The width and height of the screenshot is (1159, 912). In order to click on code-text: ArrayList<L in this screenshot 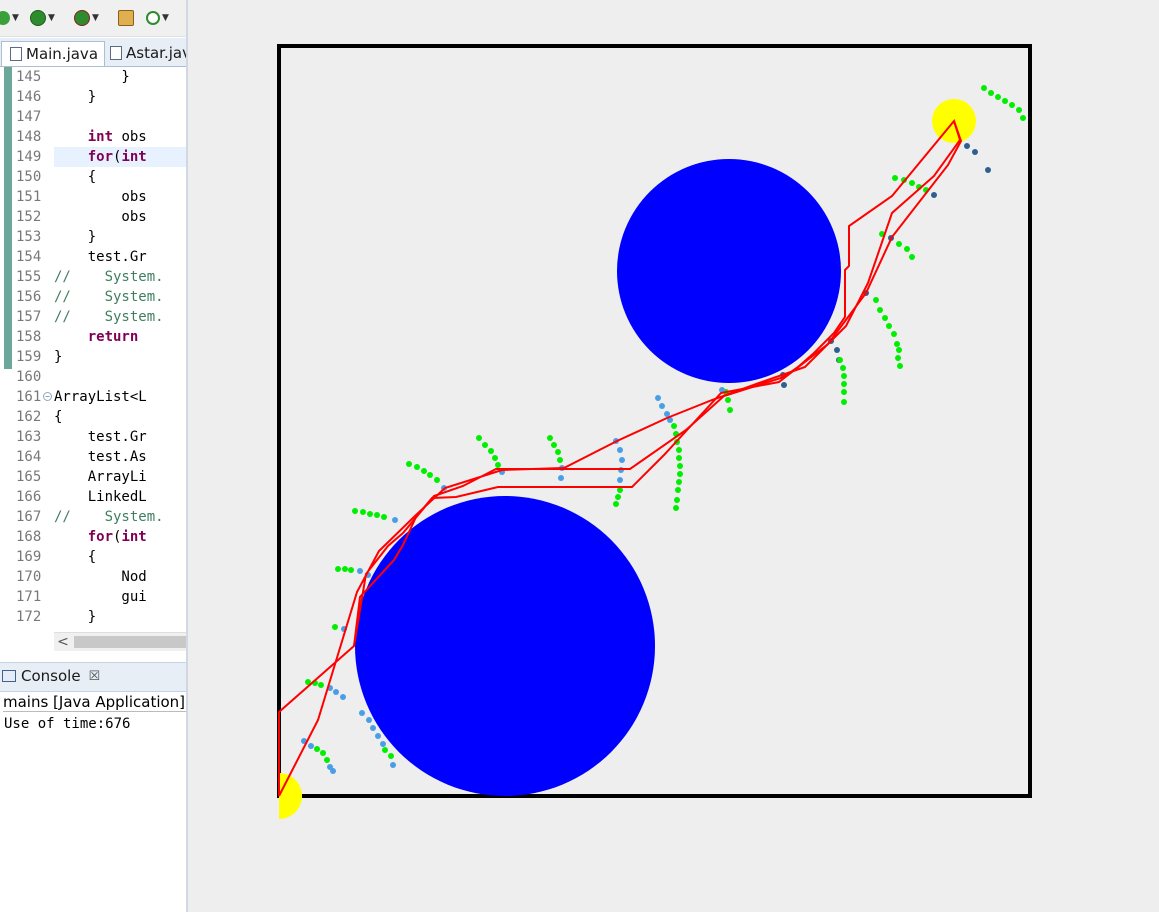, I will do `click(120, 397)`.